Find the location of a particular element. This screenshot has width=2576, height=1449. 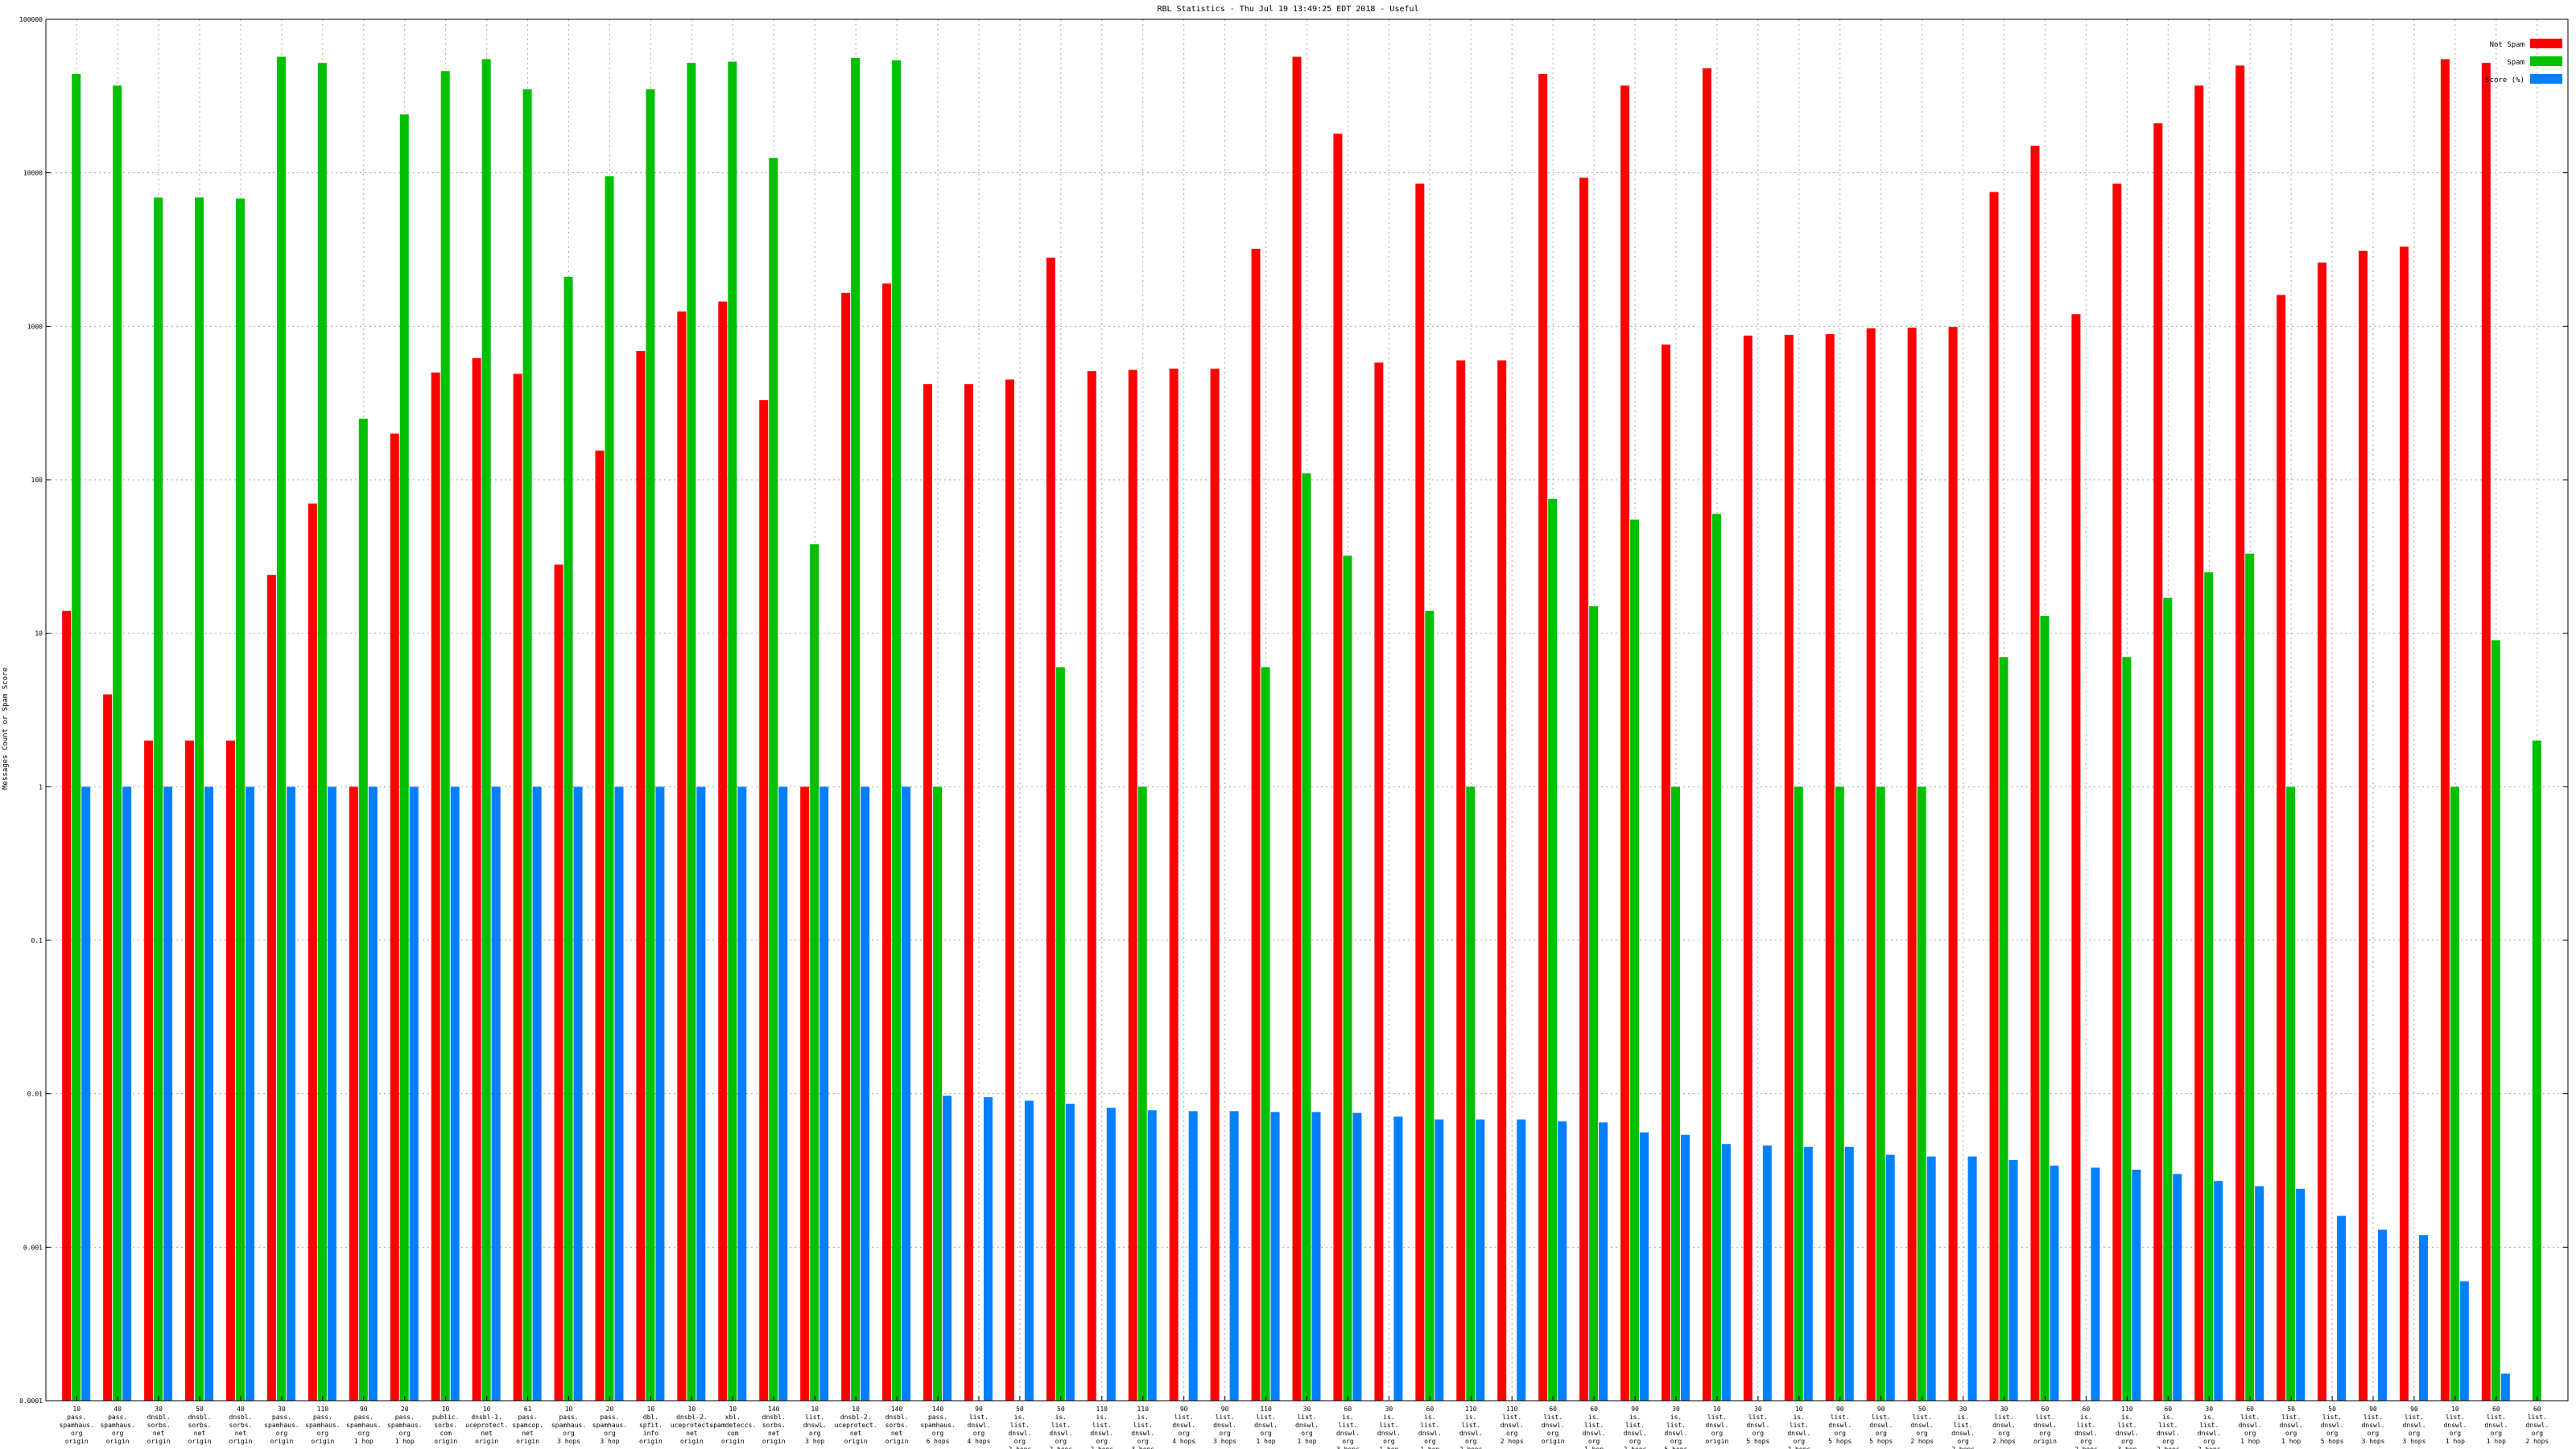

x-tick-label: xbl. is located at coordinates (733, 1417).